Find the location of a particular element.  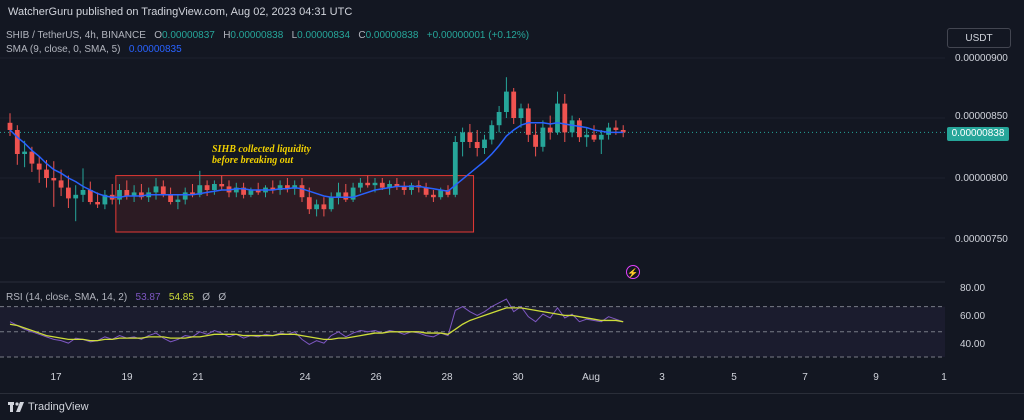

annotation-line-2: before breaking out is located at coordinates (253, 160).